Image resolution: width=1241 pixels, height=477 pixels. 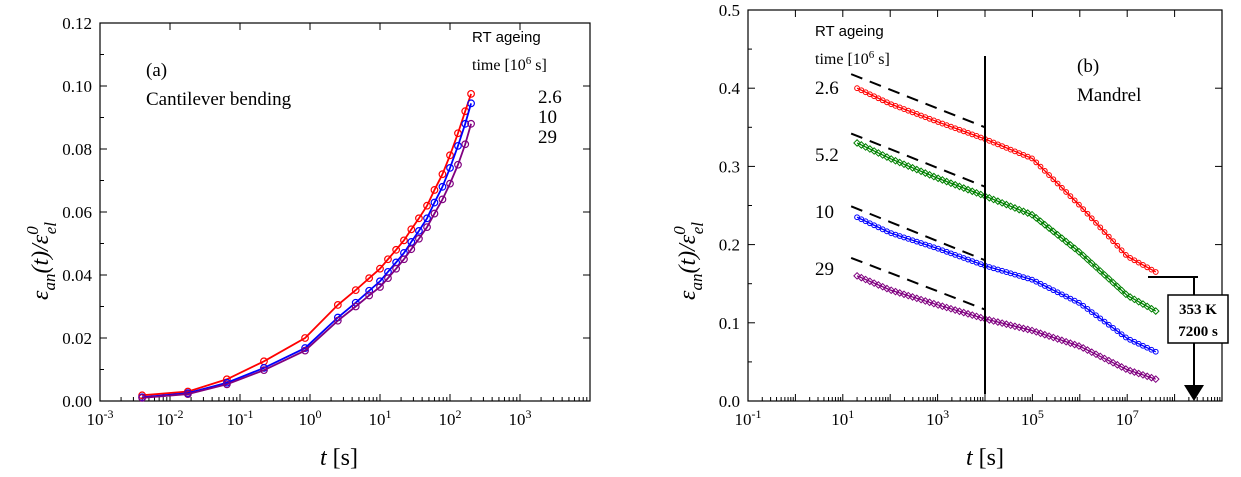 I want to click on y-tick-label: 0.04, so click(x=77, y=275).